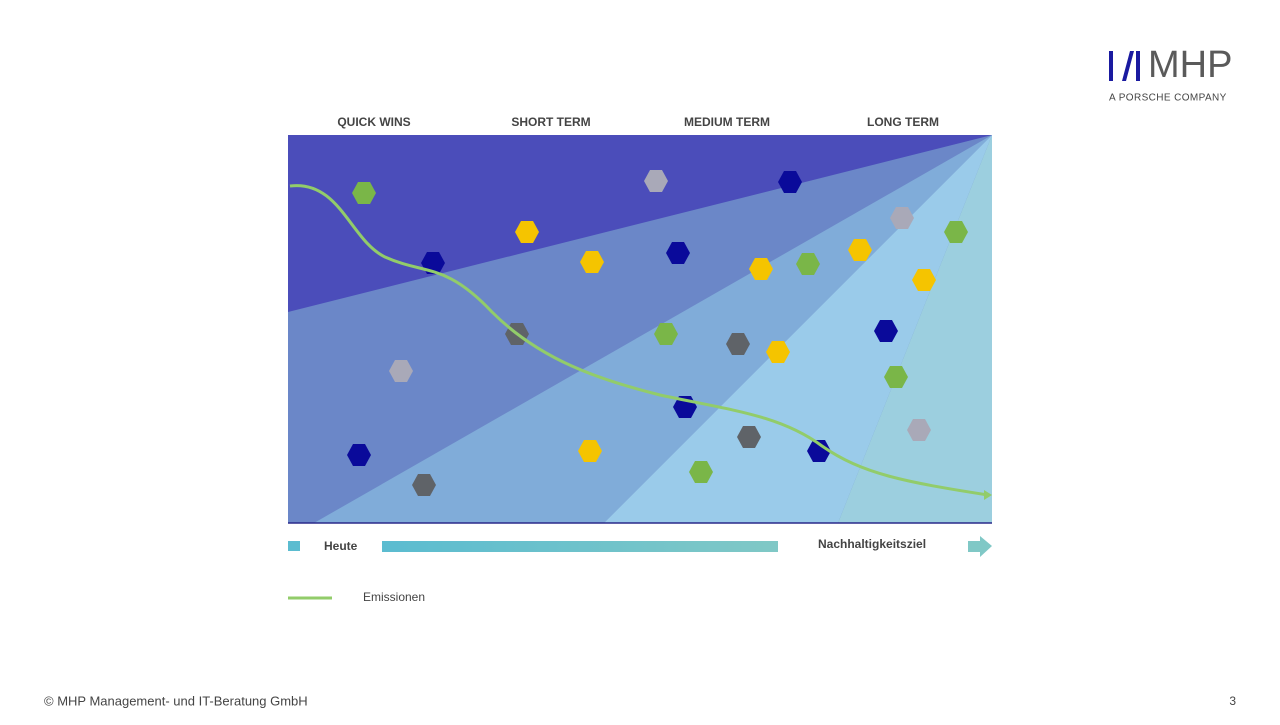 This screenshot has height=725, width=1280. Describe the element at coordinates (1168, 98) in the screenshot. I see `logo-tagline: A PORSCHE COMPANY` at that location.